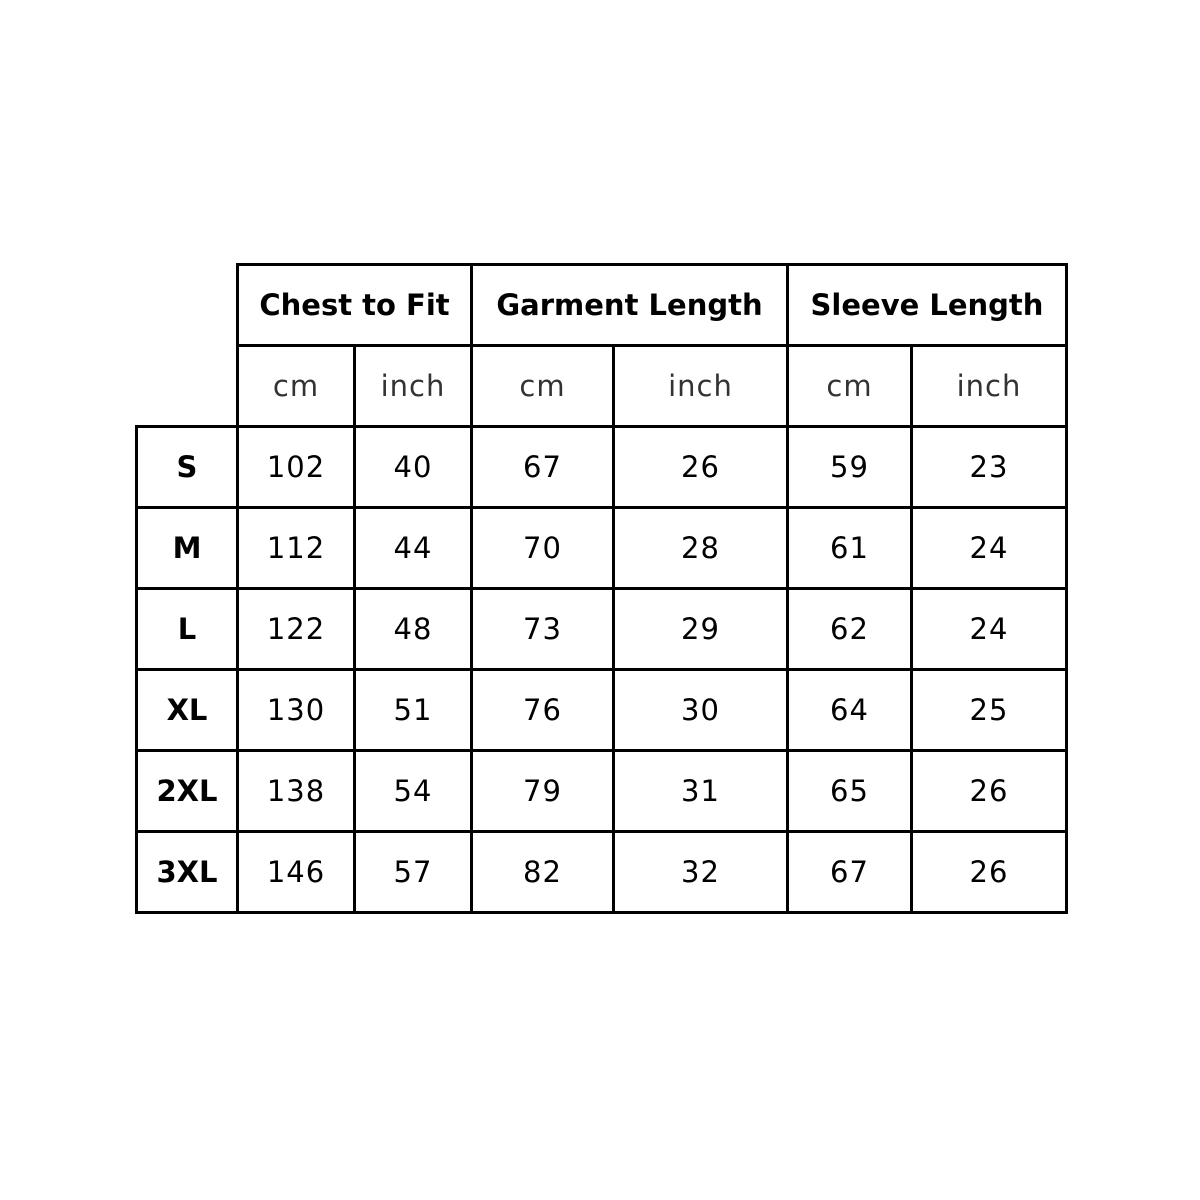 This screenshot has width=1200, height=1200. I want to click on measurement-cell: 138, so click(296, 791).